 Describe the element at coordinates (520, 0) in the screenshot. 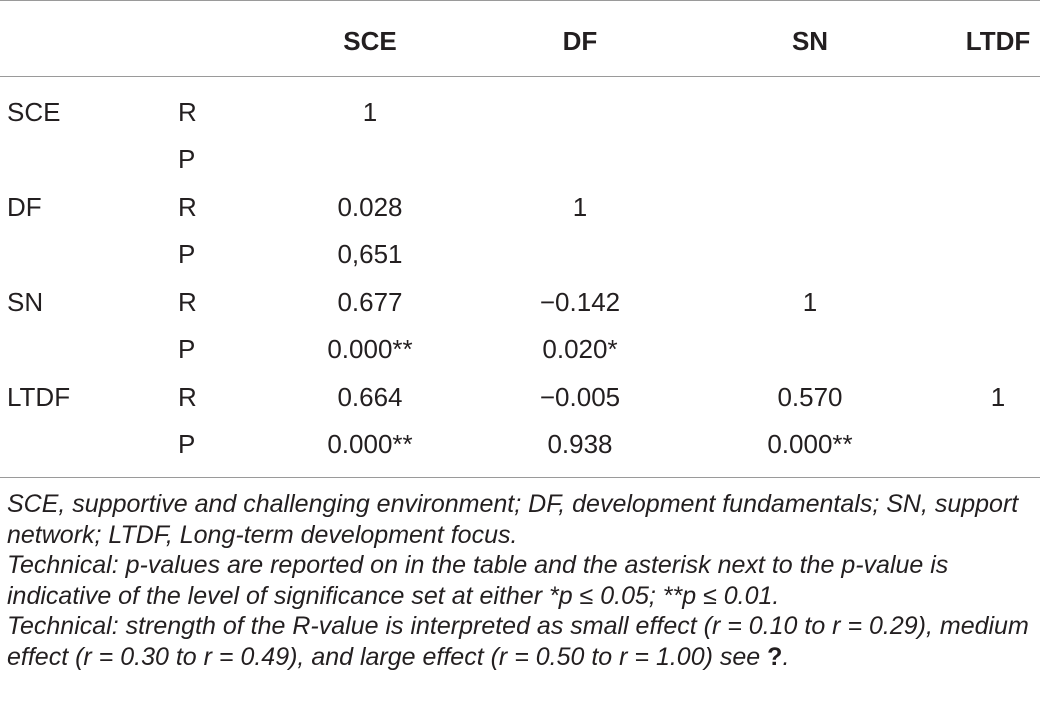

I see `table-top-rule` at that location.